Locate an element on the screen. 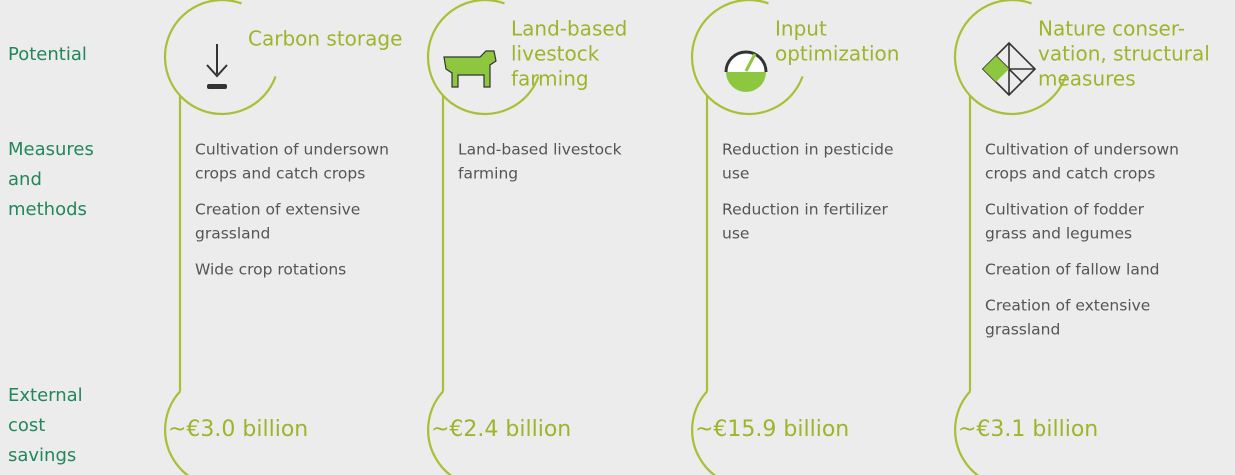 The width and height of the screenshot is (1235, 475). column-title: farming is located at coordinates (550, 79).